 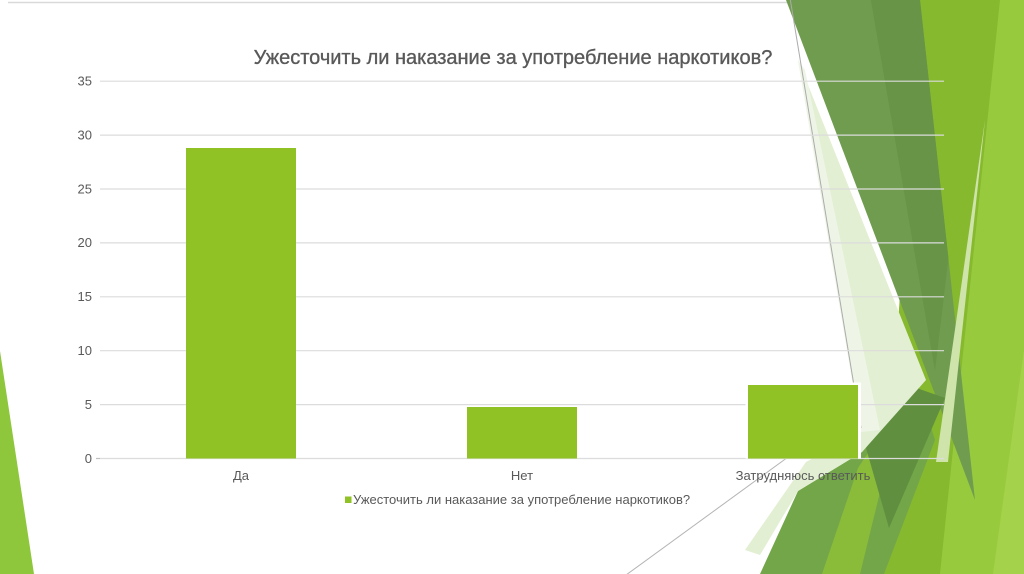 What do you see at coordinates (85, 350) in the screenshot?
I see `svg-text: 10` at bounding box center [85, 350].